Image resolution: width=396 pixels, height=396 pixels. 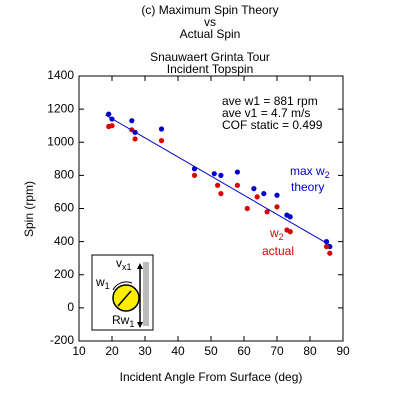 What do you see at coordinates (211, 351) in the screenshot?
I see `x-tick-label: 50` at bounding box center [211, 351].